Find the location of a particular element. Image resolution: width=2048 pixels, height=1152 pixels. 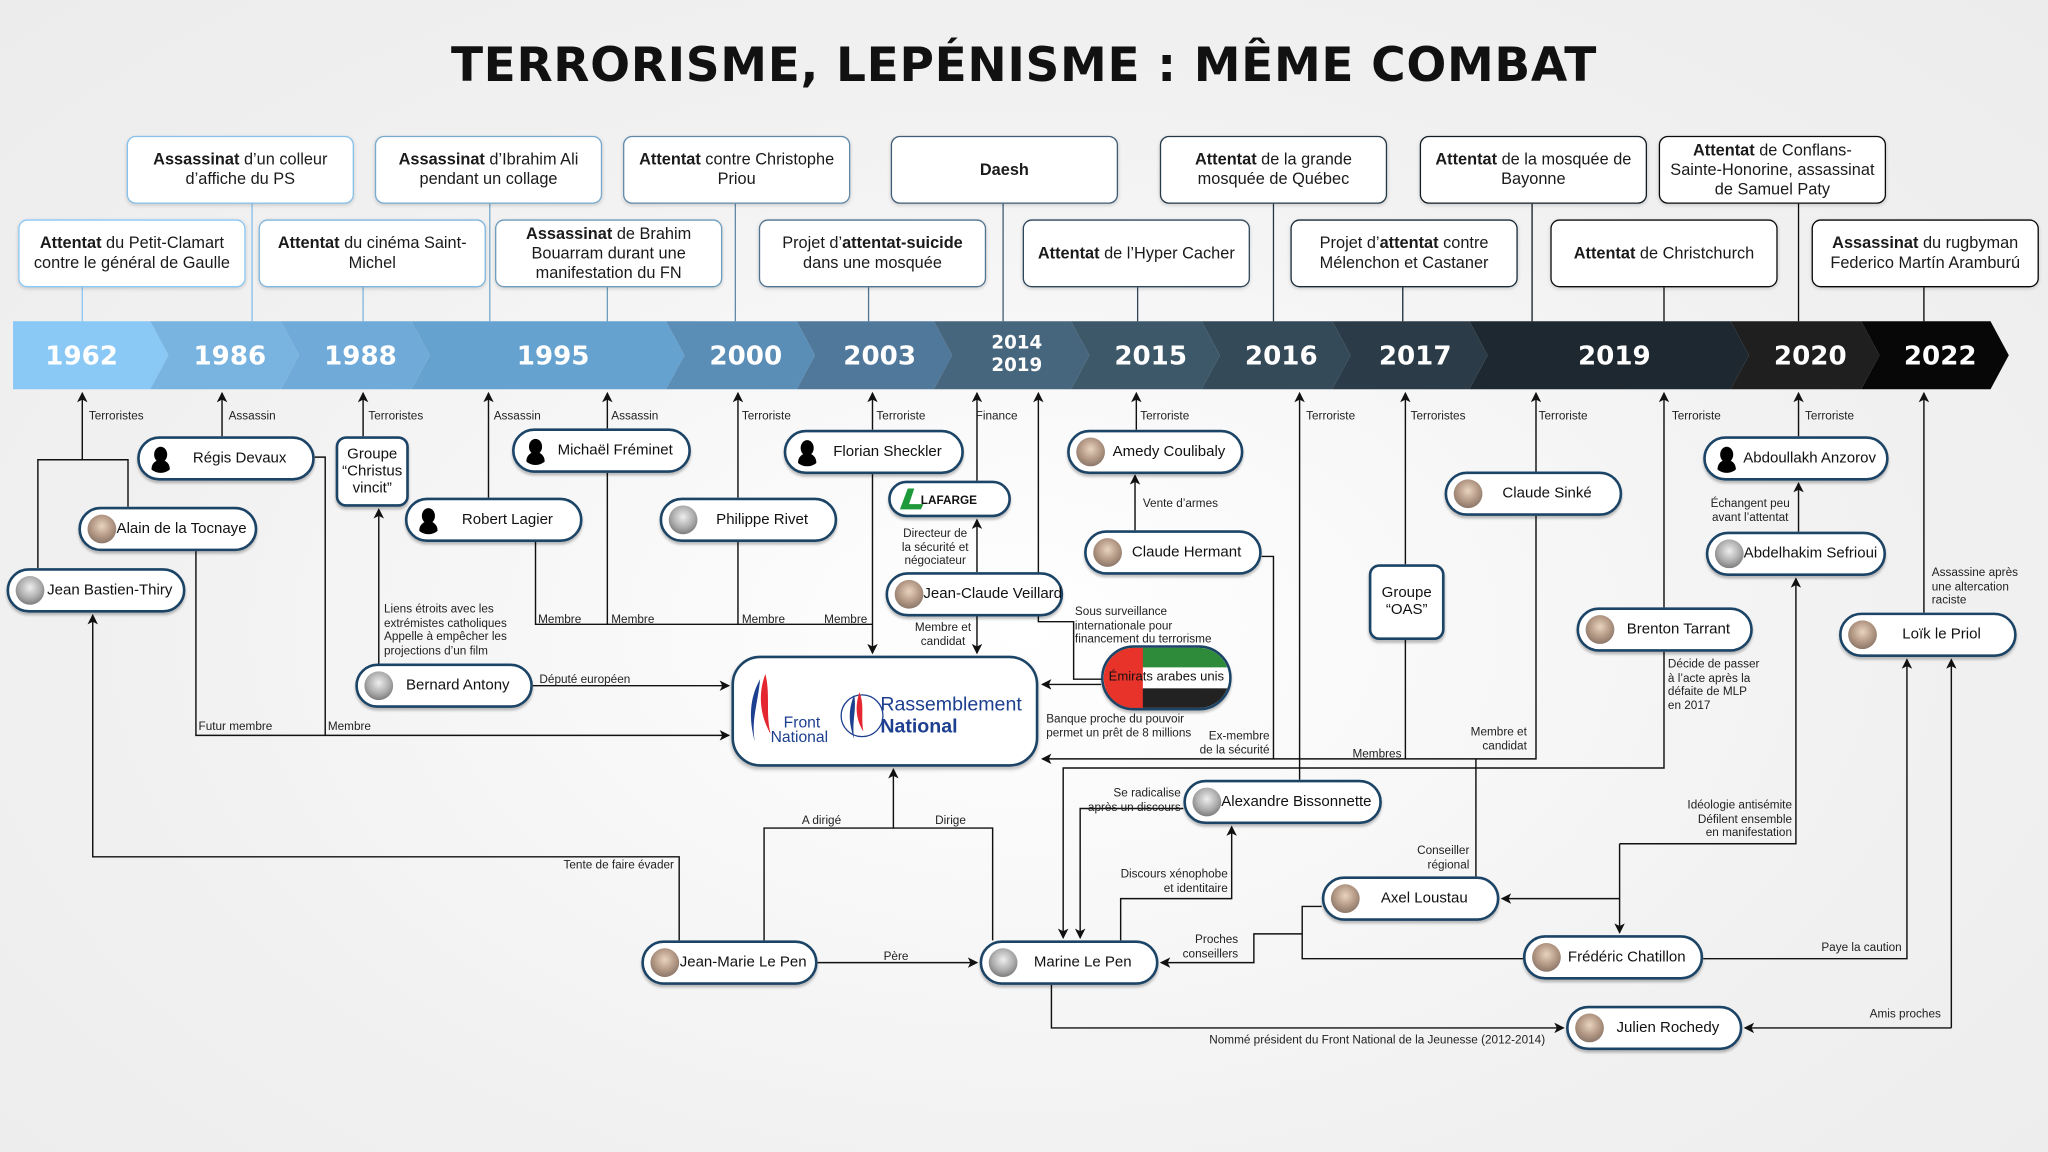

event-box: Attentat de l’Hyper Cacher is located at coordinates (1136, 253).